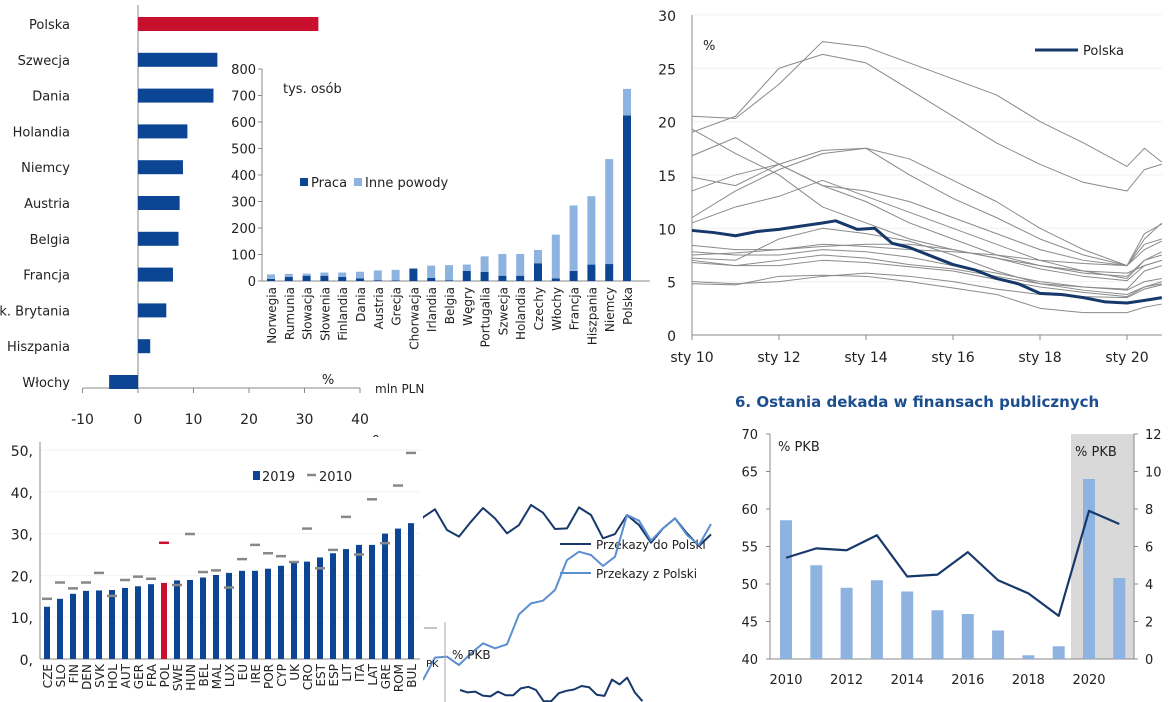 This screenshot has width=1170, height=702. I want to click on bar-praca-Niemcy, so click(609, 272).